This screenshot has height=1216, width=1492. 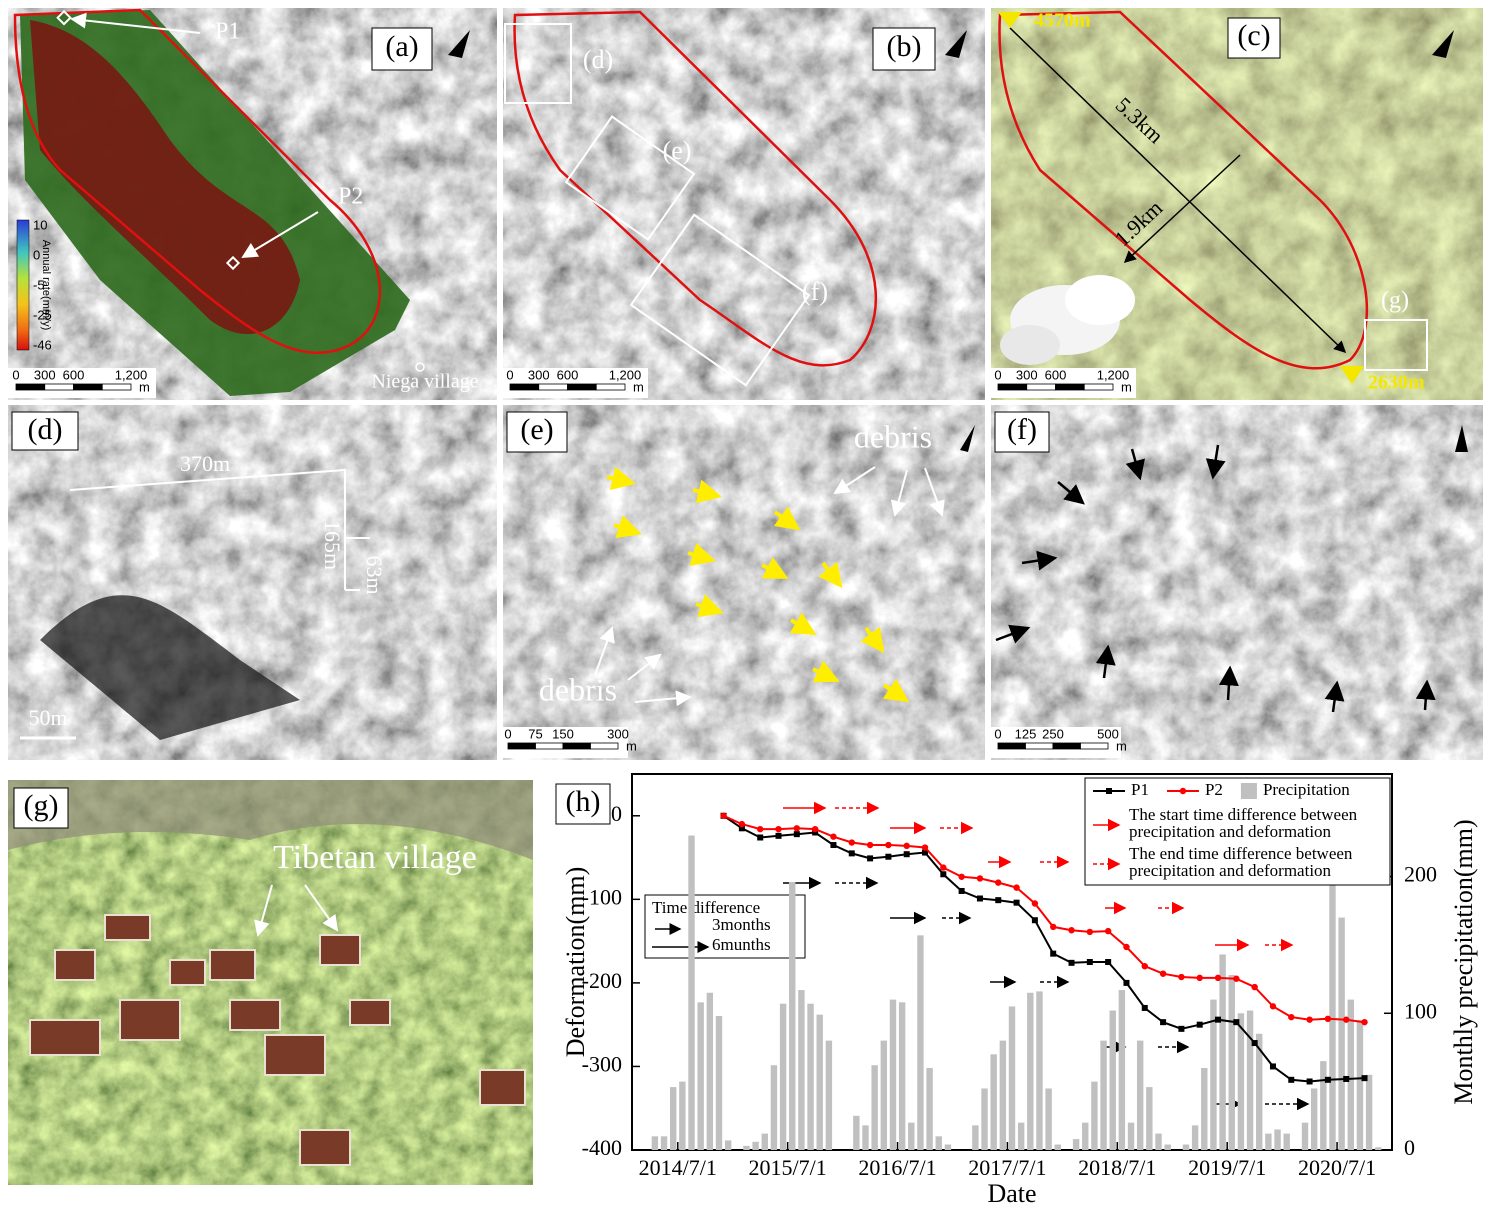 I want to click on x-tick-label: 2019/7/1, so click(x=1227, y=1167).